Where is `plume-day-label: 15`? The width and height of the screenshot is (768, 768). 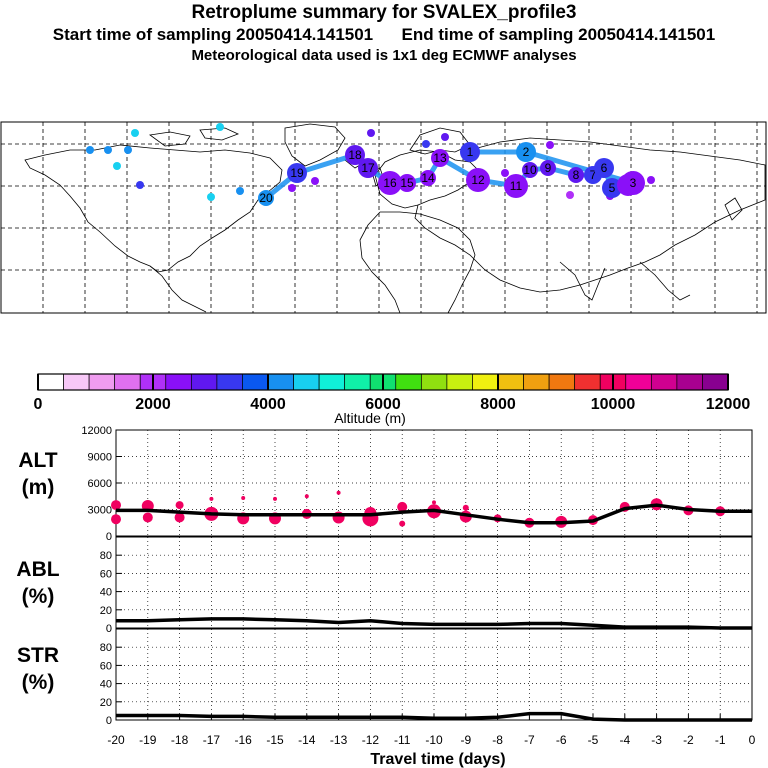
plume-day-label: 15 is located at coordinates (407, 183).